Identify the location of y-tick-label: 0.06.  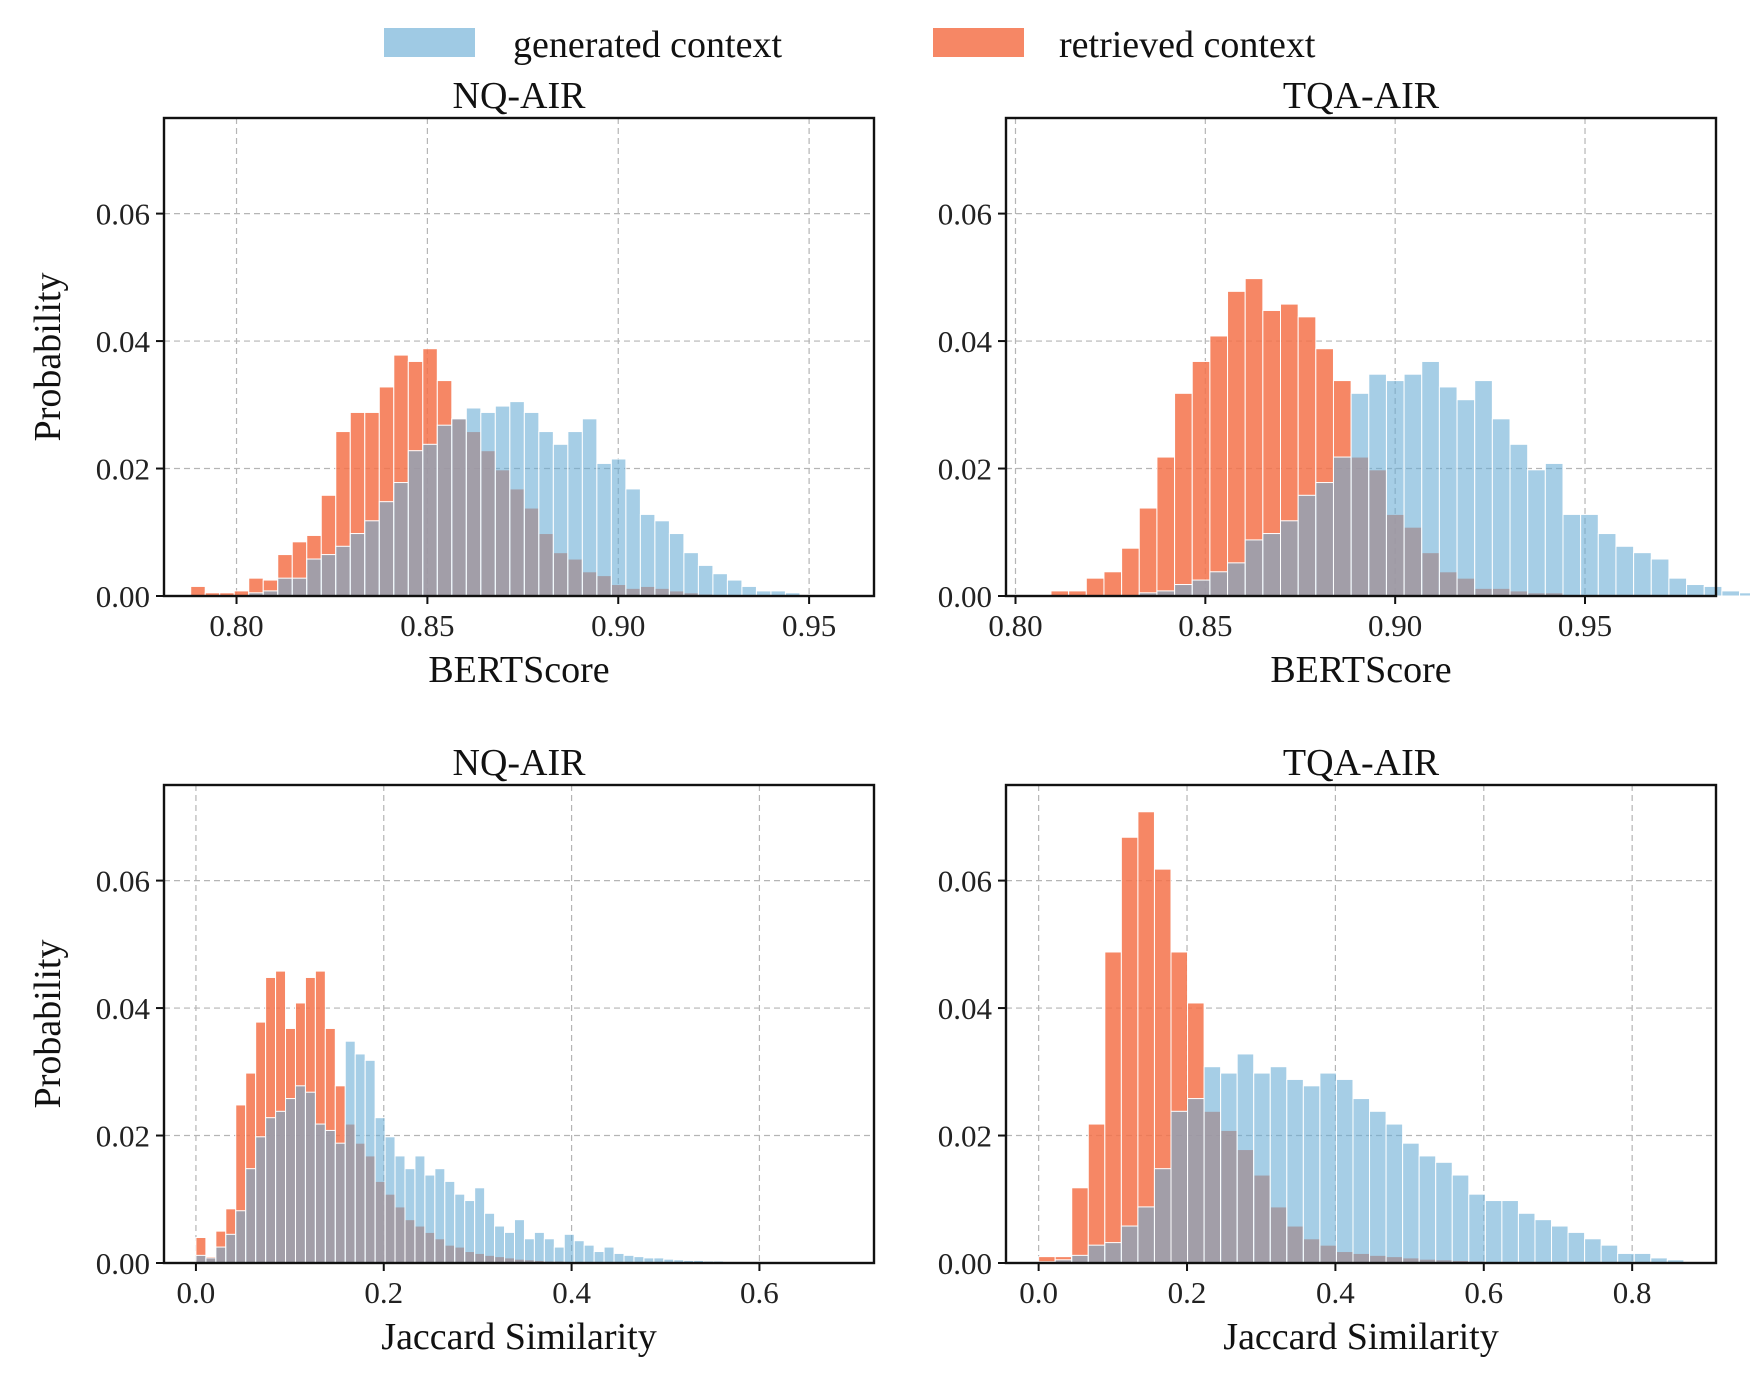
(965, 214).